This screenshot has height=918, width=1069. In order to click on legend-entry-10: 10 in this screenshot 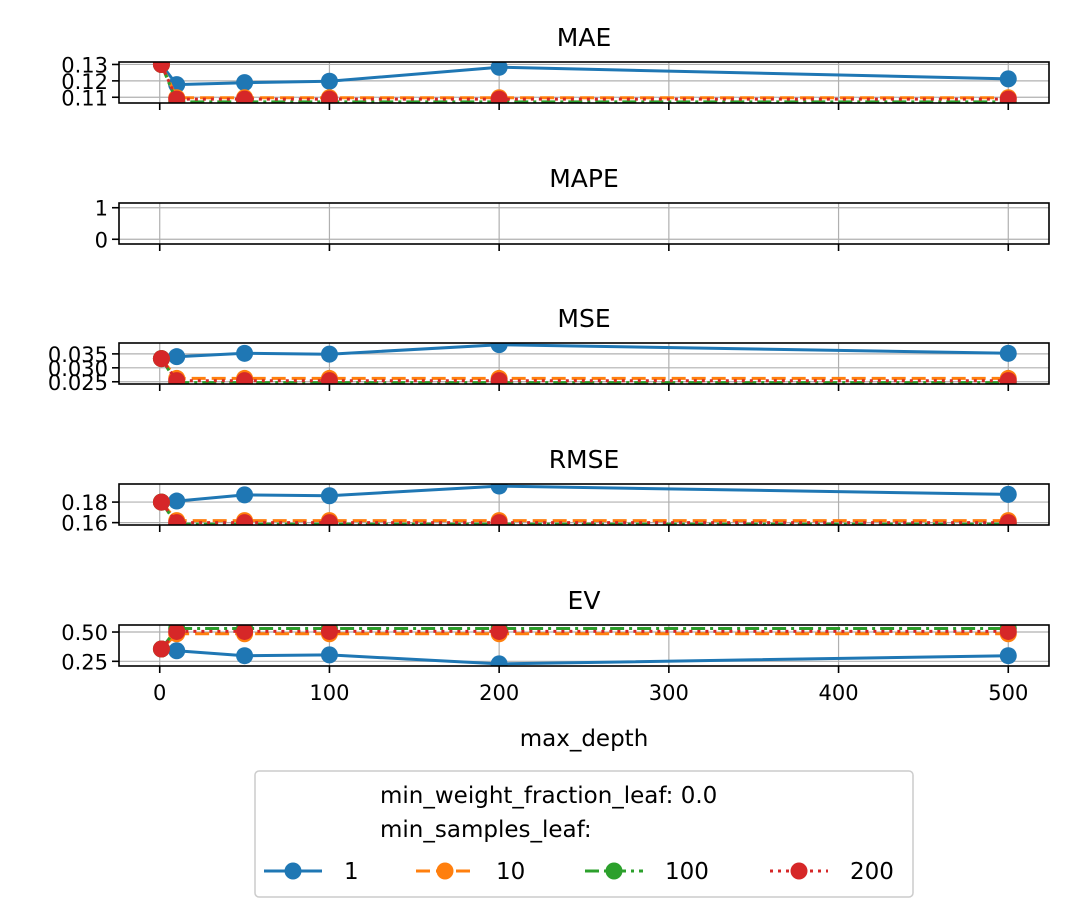, I will do `click(470, 872)`.